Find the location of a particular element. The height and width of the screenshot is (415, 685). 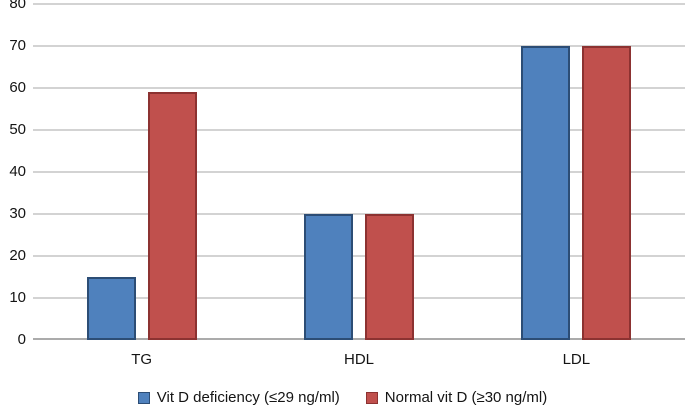

bar-ldl-series1 is located at coordinates (546, 193).